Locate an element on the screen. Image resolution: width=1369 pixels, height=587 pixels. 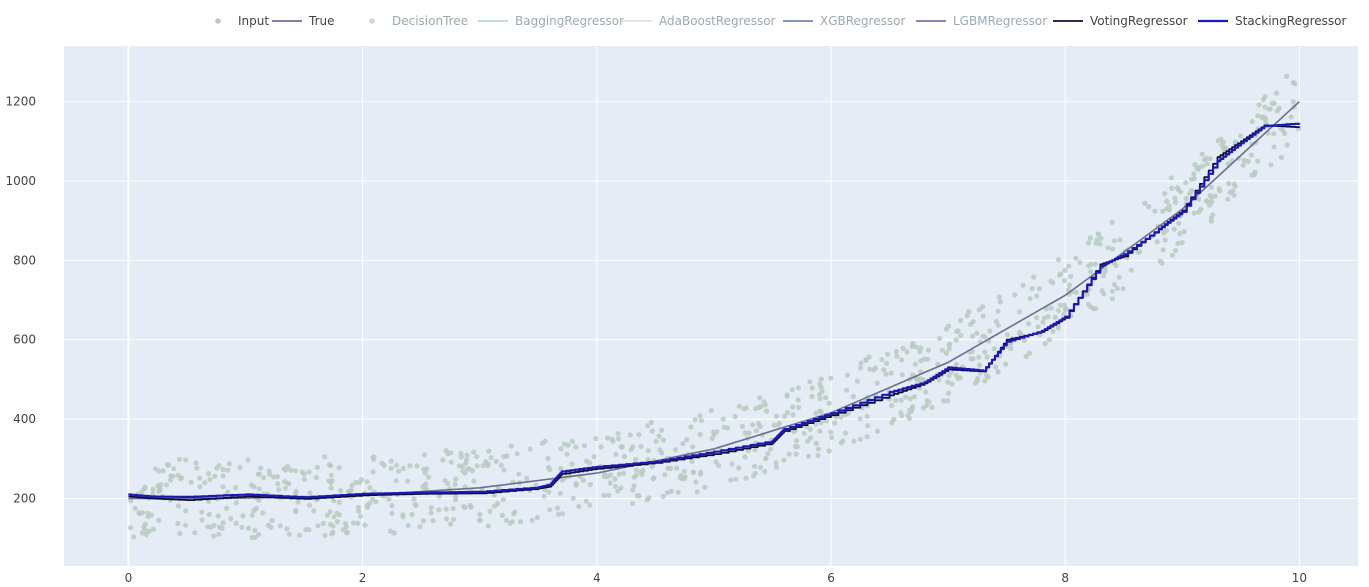
legend-item-adaboostregressor: AdaBoostRegressor is located at coordinates (699, 21).